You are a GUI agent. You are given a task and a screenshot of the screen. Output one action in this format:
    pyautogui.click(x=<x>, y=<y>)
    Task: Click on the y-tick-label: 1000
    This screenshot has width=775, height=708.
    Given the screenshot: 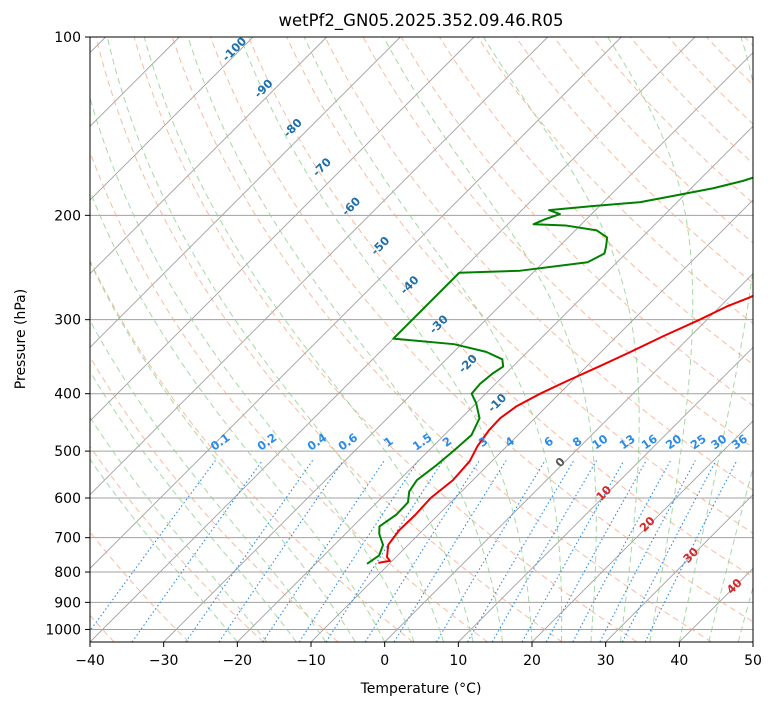 What is the action you would take?
    pyautogui.click(x=63, y=630)
    